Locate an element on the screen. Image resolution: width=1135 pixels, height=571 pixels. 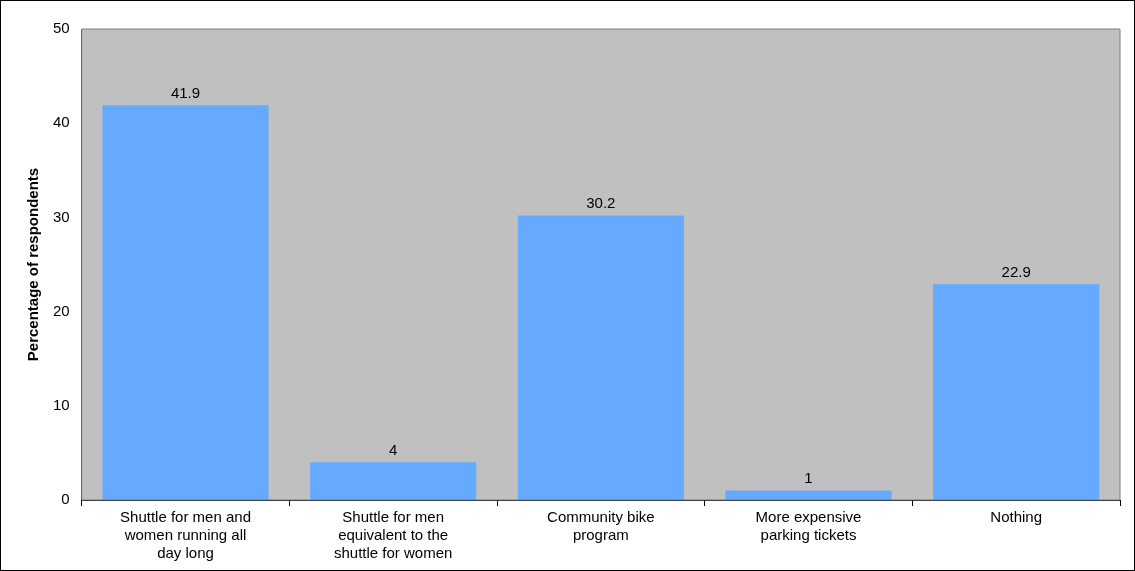
y-tick-label: 50 is located at coordinates (61, 28).